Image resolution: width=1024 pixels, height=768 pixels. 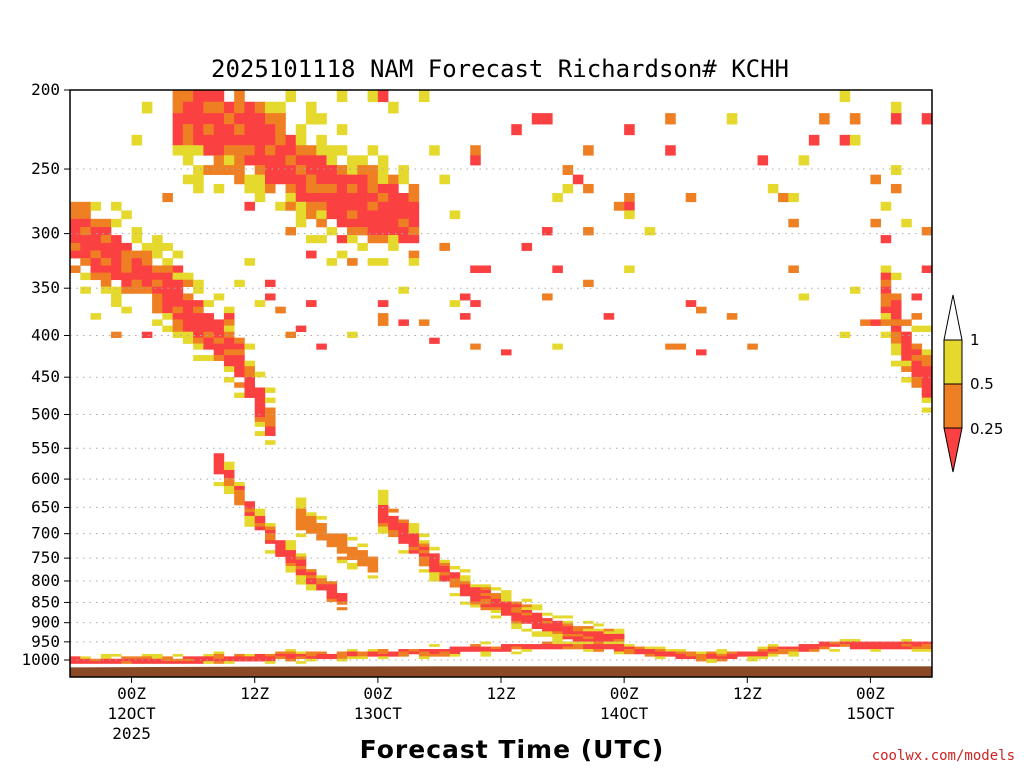 I want to click on x-tick-year-0: 2025, so click(x=131, y=733).